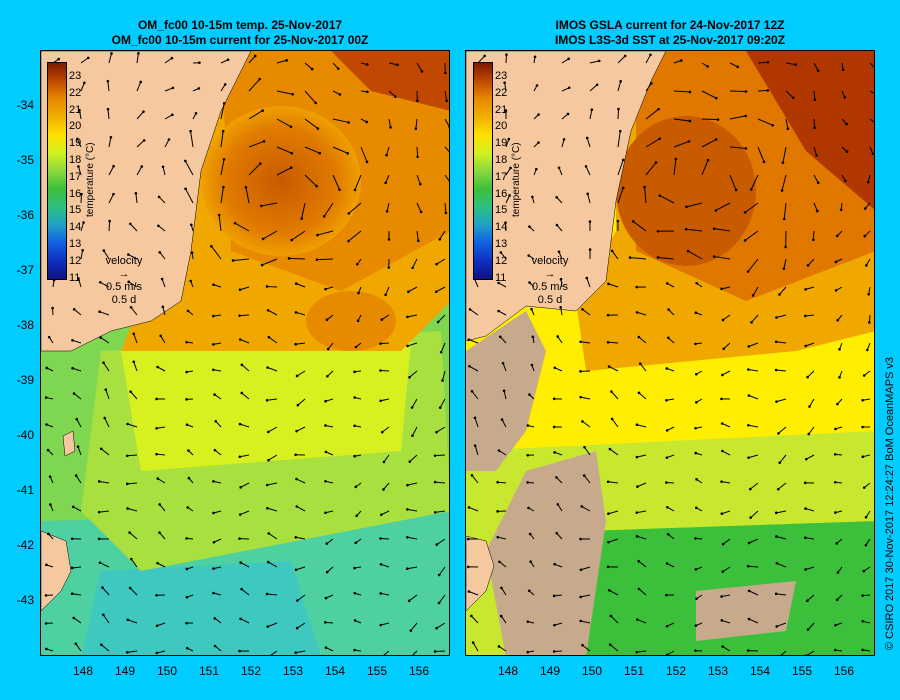 The height and width of the screenshot is (700, 900). What do you see at coordinates (351, 321) in the screenshot?
I see `warm-eddy-secondary` at bounding box center [351, 321].